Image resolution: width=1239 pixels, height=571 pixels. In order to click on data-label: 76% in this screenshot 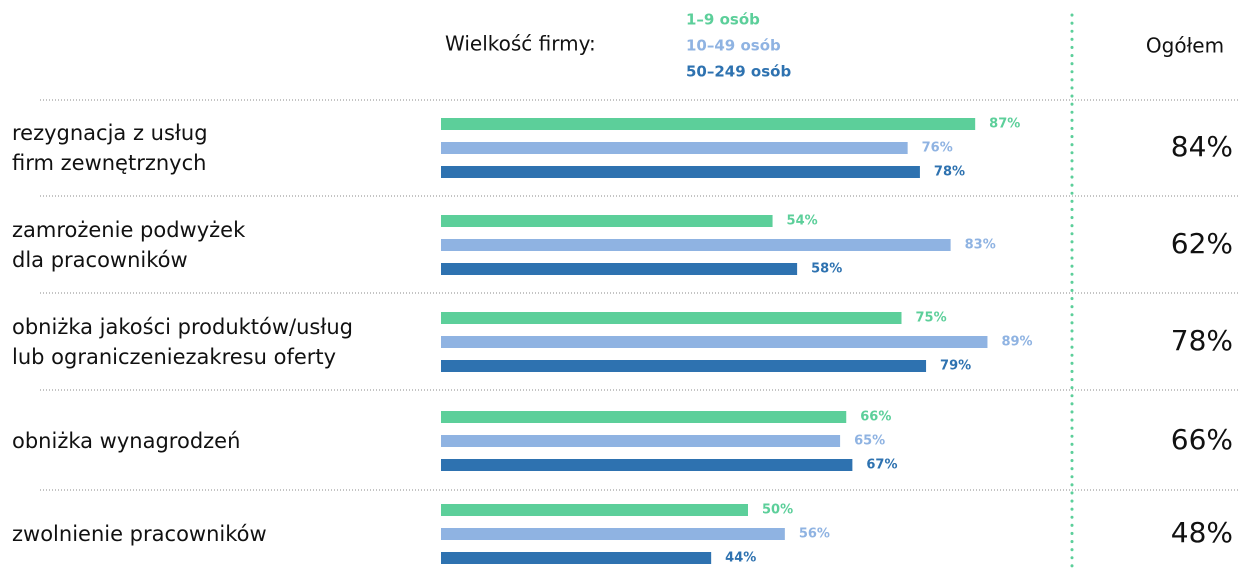, I will do `click(937, 148)`.